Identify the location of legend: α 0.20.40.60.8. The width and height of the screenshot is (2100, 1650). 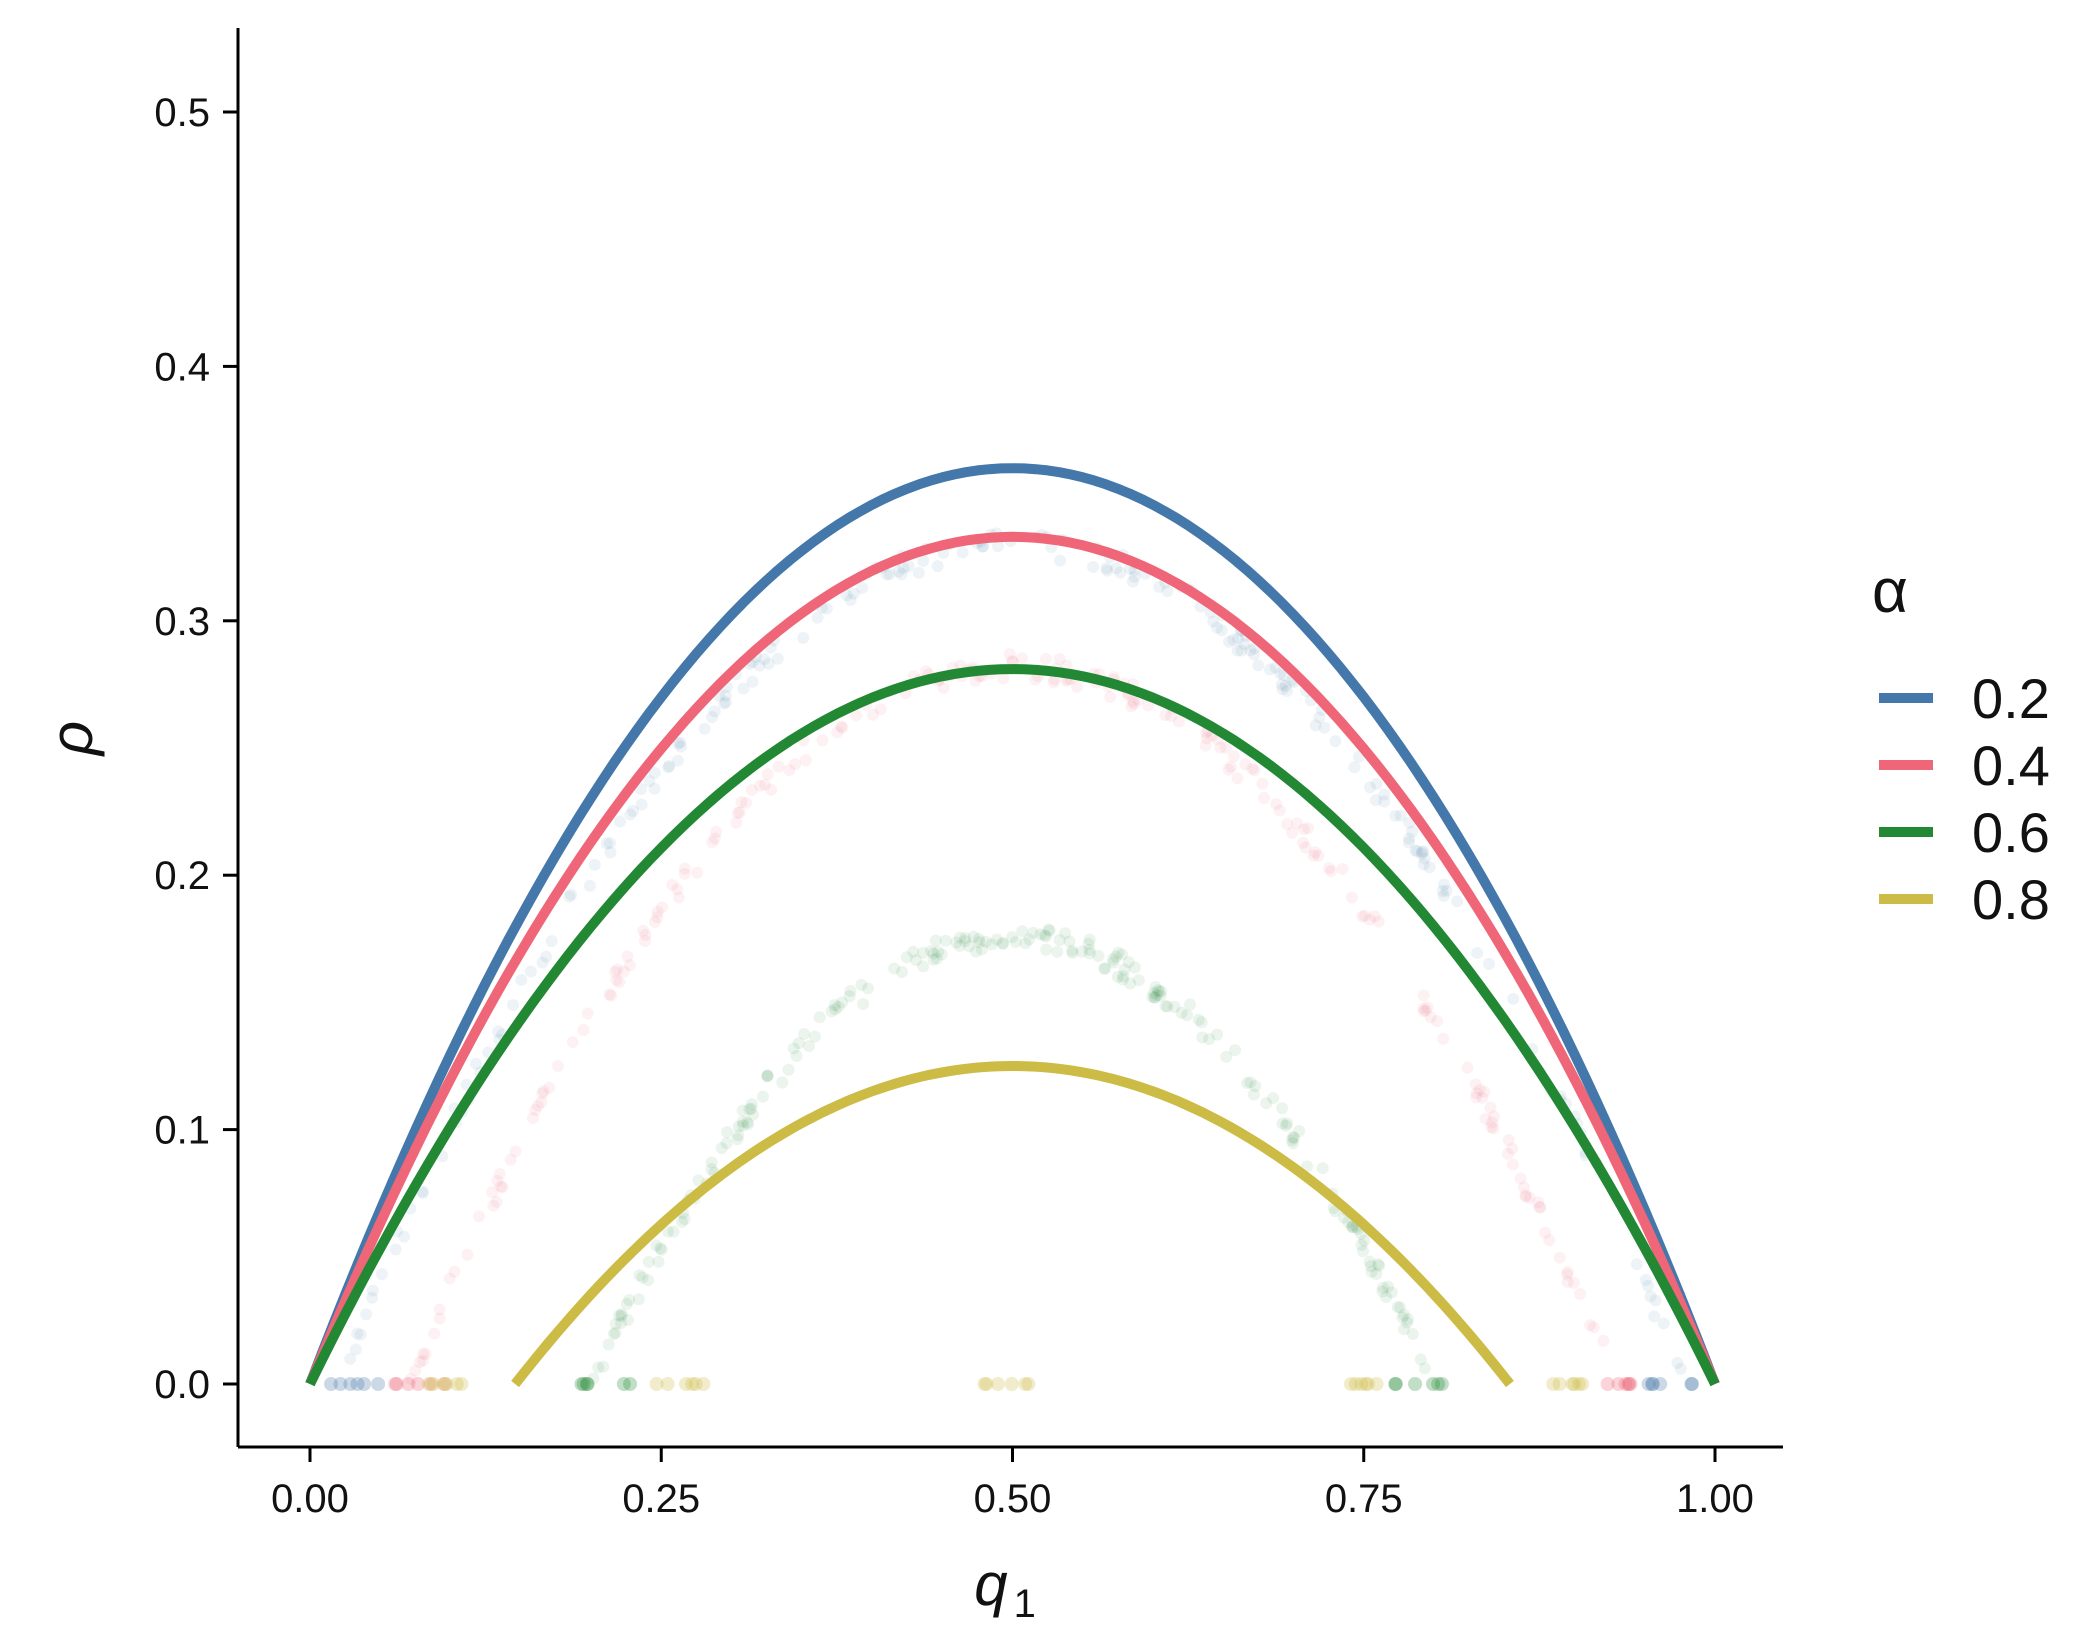
(1961, 744).